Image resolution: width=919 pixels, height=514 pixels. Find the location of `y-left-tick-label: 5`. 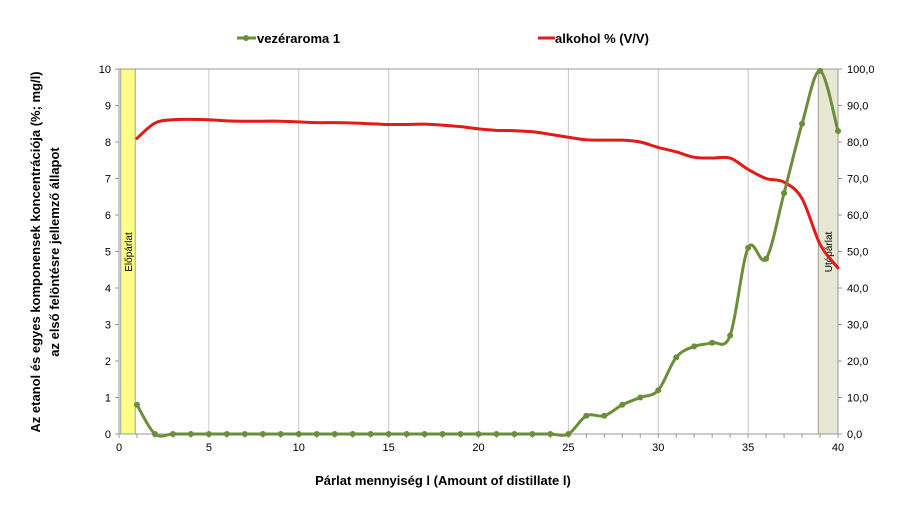

y-left-tick-label: 5 is located at coordinates (108, 253).